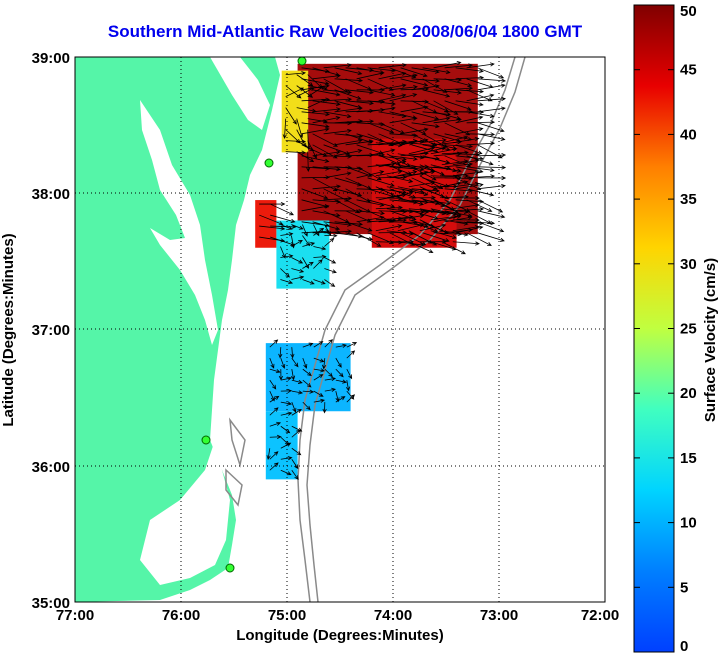 The image size is (724, 659). What do you see at coordinates (51, 194) in the screenshot?
I see `y-tick-label: 38:00` at bounding box center [51, 194].